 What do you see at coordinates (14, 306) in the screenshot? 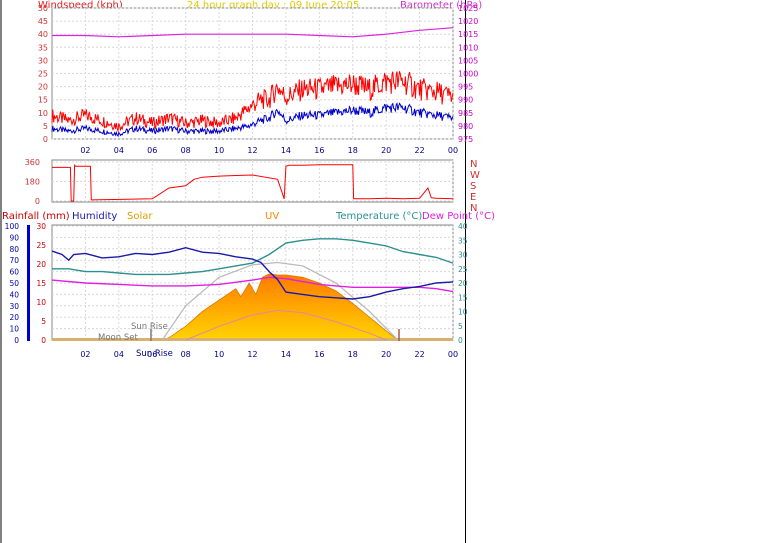
I see `humidity-tick-label: 30` at bounding box center [14, 306].